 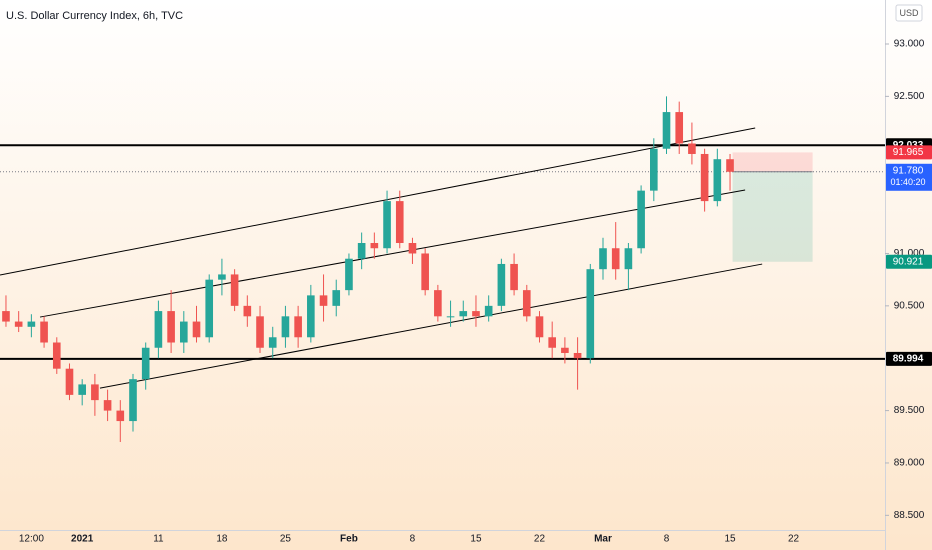 I want to click on y-tick-label: 89.500, so click(x=909, y=410).